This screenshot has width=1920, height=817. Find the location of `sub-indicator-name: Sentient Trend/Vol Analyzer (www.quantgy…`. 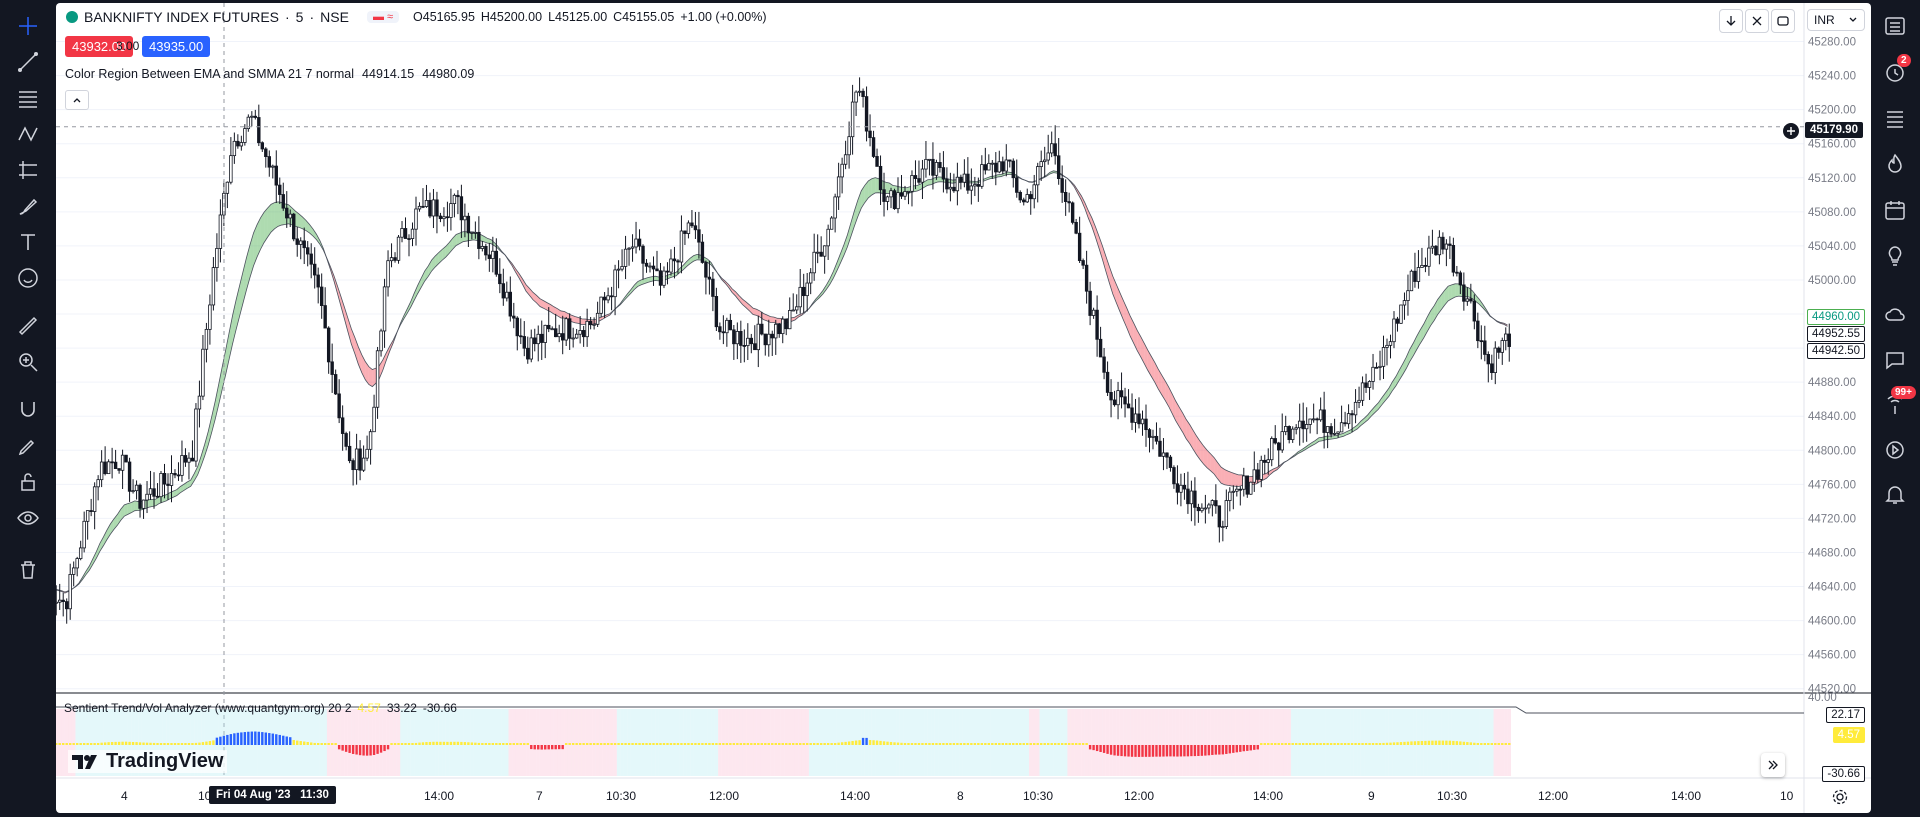

sub-indicator-name: Sentient Trend/Vol Analyzer (www.quantgy… is located at coordinates (208, 708).